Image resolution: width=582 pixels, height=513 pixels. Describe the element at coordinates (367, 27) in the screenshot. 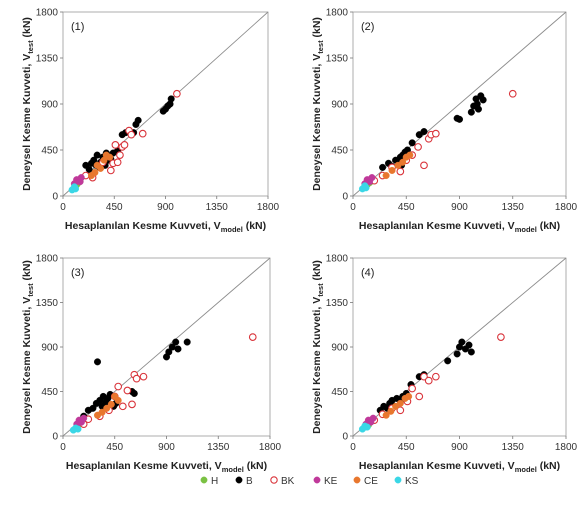

I see `panel-label: (2)` at that location.